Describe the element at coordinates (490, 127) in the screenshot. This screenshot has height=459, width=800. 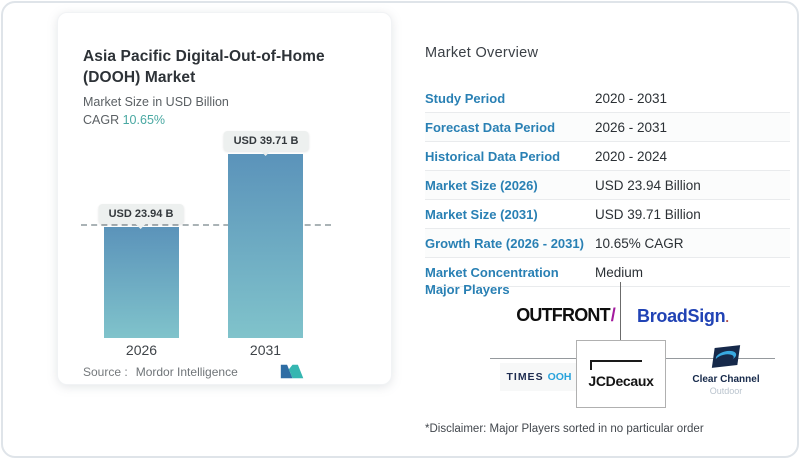
I see `row-label: Forecast Data Period` at that location.